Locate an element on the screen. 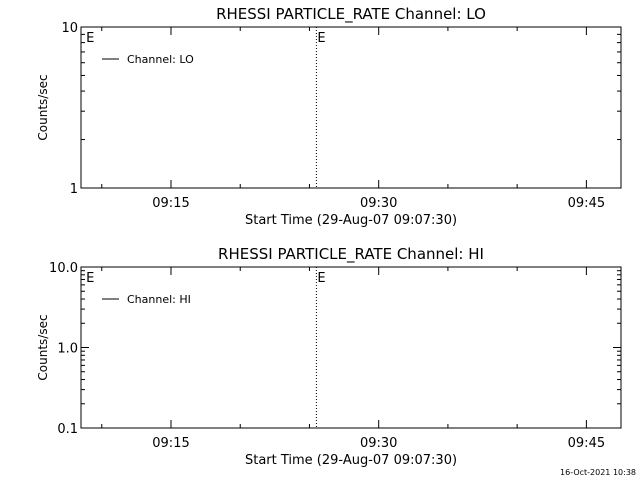  panel-1-ytick-label: 10 is located at coordinates (69, 28).